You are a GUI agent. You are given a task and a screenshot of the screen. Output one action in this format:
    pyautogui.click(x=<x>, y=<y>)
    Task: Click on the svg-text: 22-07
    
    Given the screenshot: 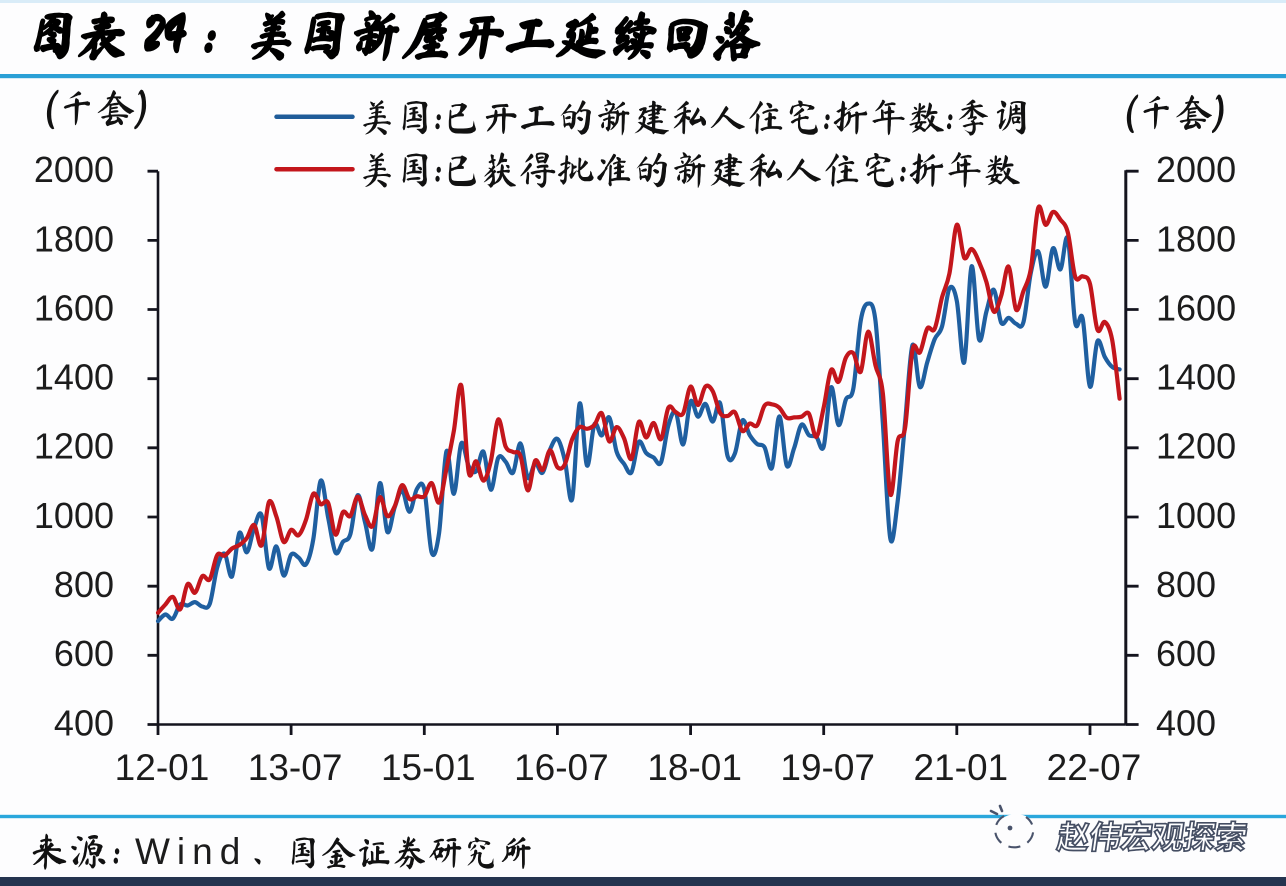 What is the action you would take?
    pyautogui.click(x=1094, y=767)
    